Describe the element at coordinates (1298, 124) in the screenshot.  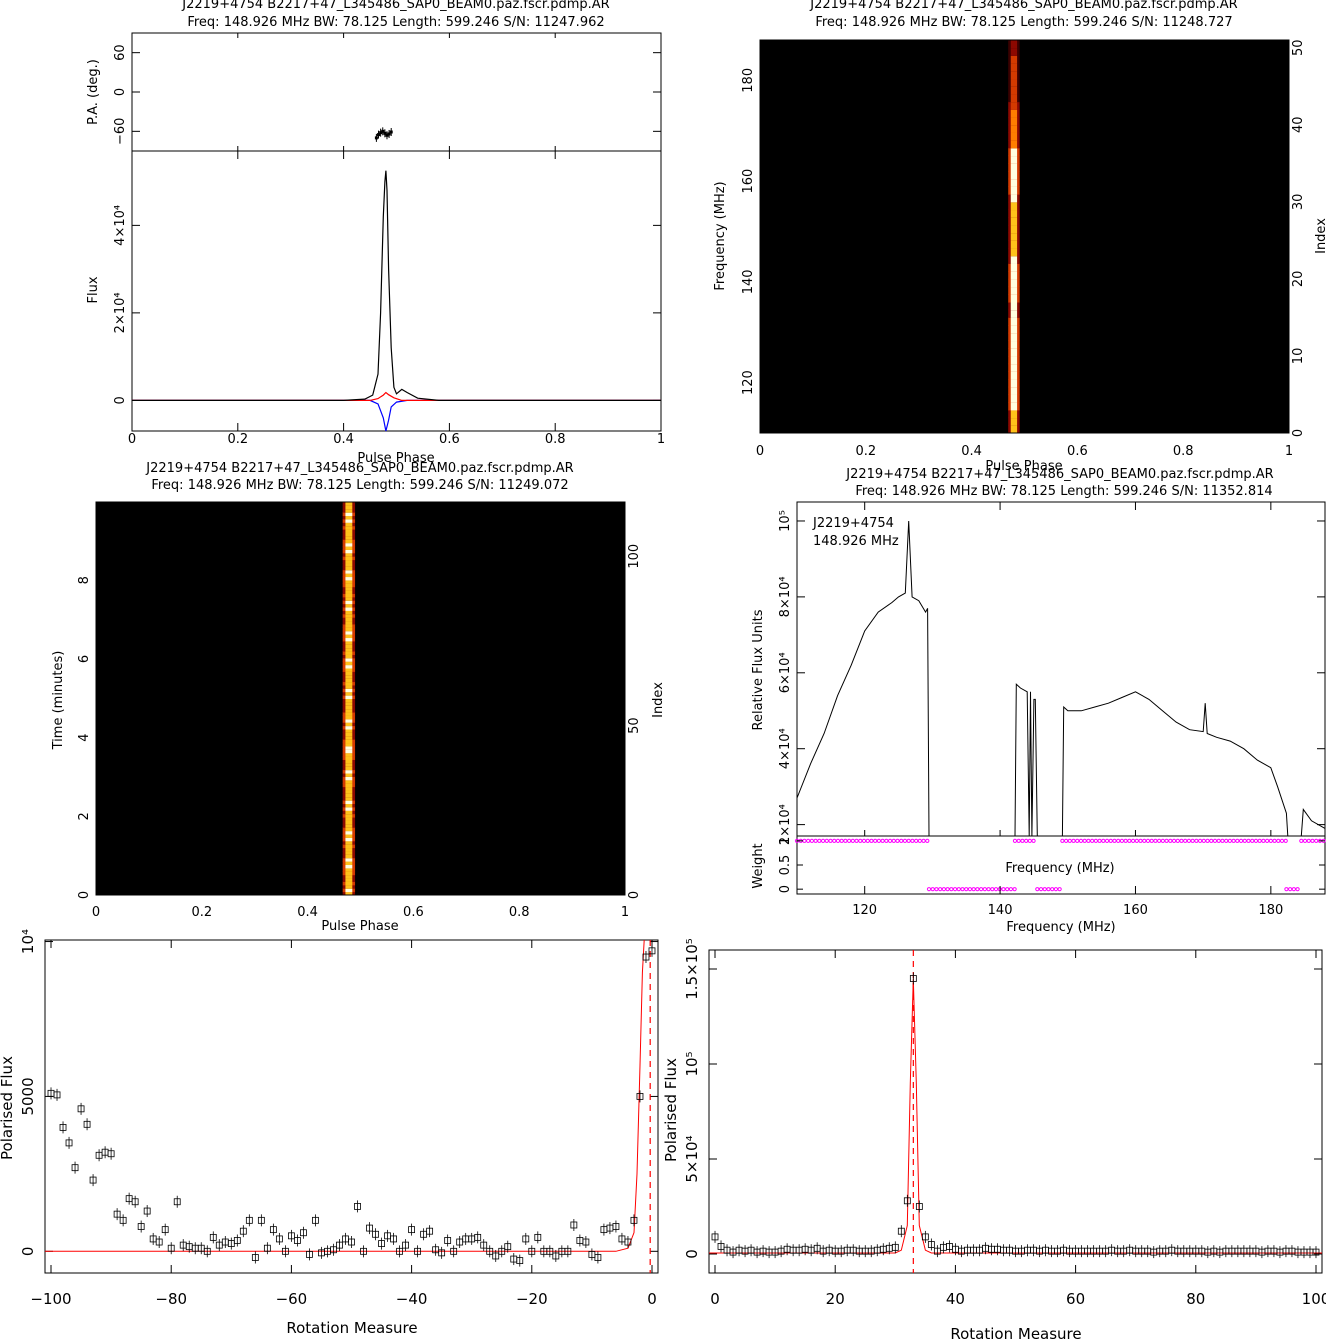
I see `y2-tick-label: 40` at that location.